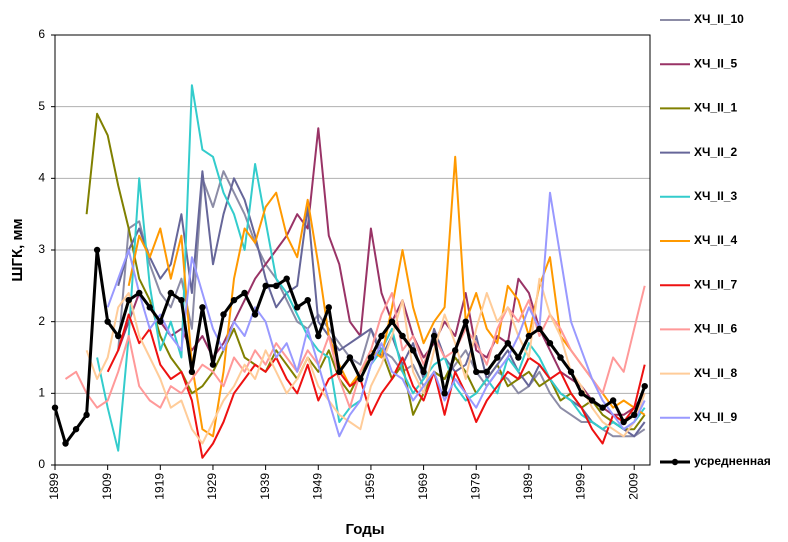 The height and width of the screenshot is (542, 788). I want to click on x-tick-label: 2009, so click(633, 486).